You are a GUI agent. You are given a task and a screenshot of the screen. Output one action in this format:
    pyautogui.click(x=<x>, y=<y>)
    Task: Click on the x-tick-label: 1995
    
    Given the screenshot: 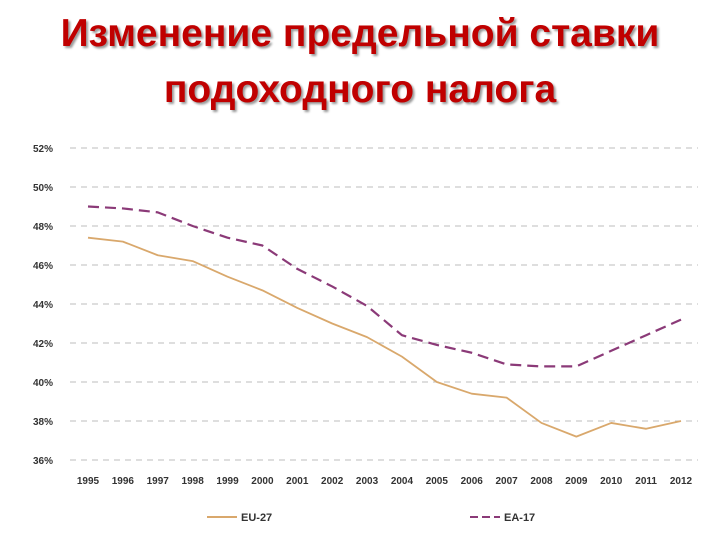 What is the action you would take?
    pyautogui.click(x=88, y=481)
    